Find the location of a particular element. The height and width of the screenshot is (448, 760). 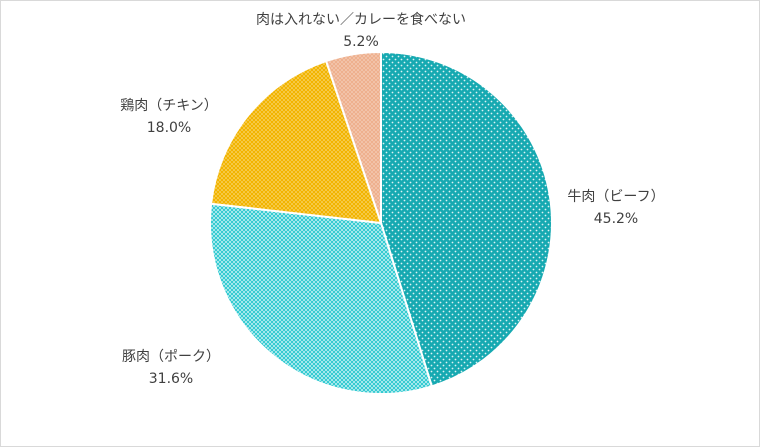

slice-chicken is located at coordinates (296, 142).